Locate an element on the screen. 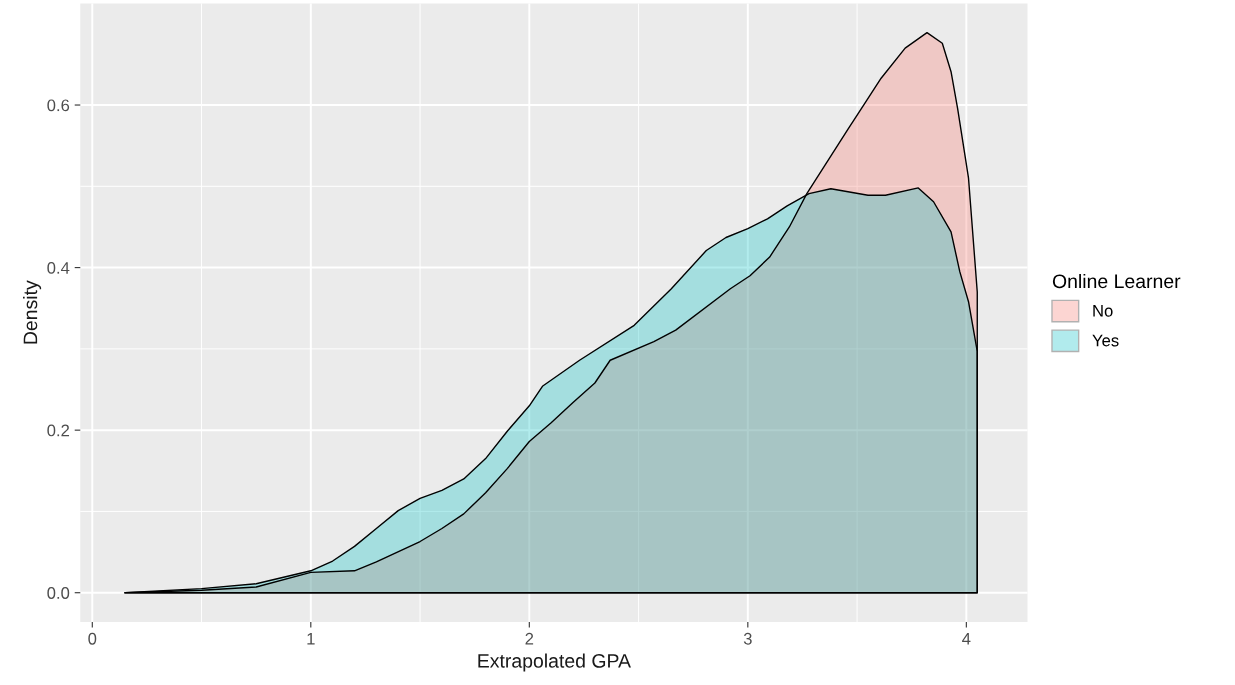  legend-label: No is located at coordinates (1103, 311).